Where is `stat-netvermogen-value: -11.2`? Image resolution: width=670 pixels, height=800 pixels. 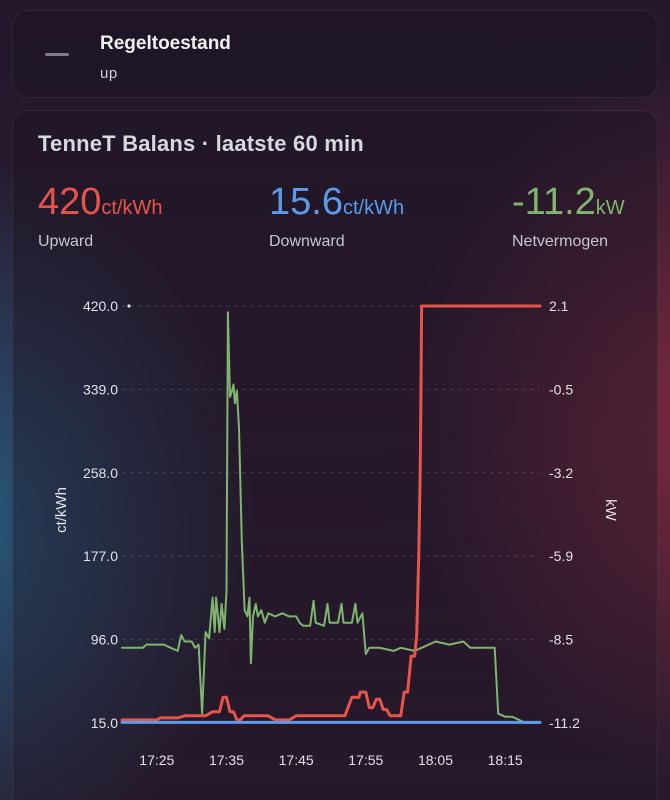 stat-netvermogen-value: -11.2 is located at coordinates (554, 202).